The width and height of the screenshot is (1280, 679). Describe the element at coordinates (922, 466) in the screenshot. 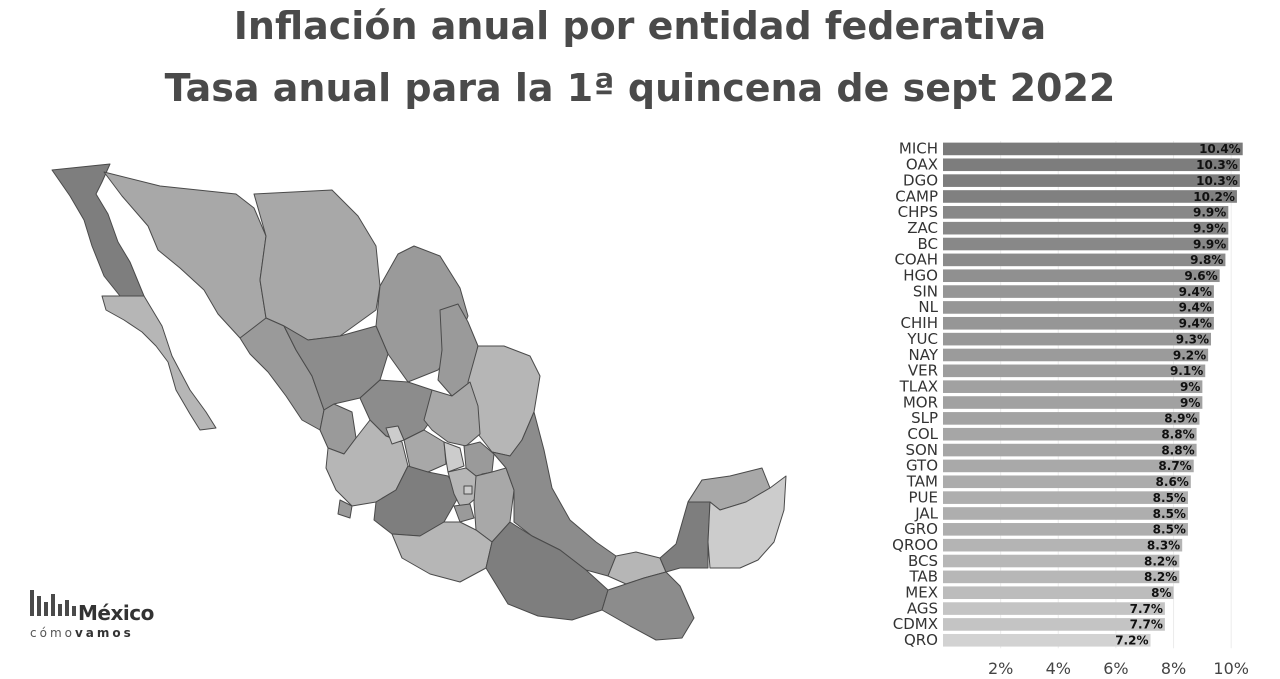

I see `category-label: GTO` at that location.